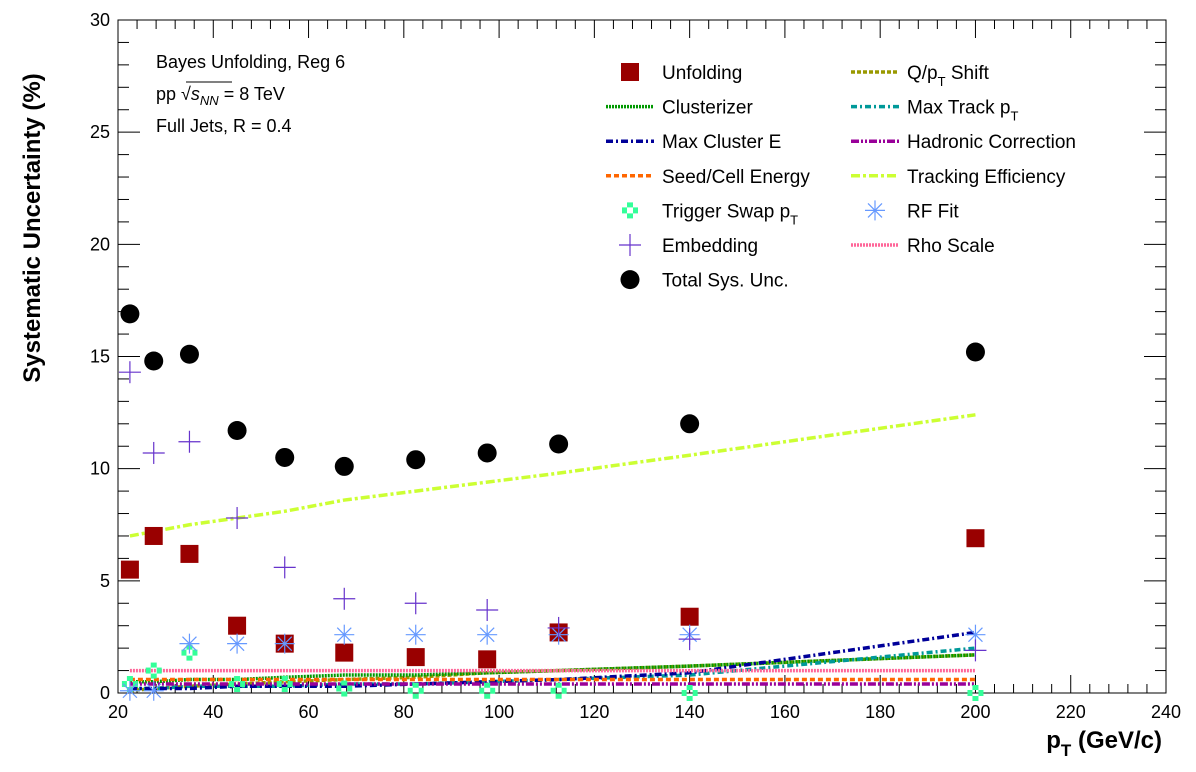 Image resolution: width=1196 pixels, height=772 pixels. What do you see at coordinates (168, 94) in the screenshot?
I see `info-line-2-prefix: pp` at bounding box center [168, 94].